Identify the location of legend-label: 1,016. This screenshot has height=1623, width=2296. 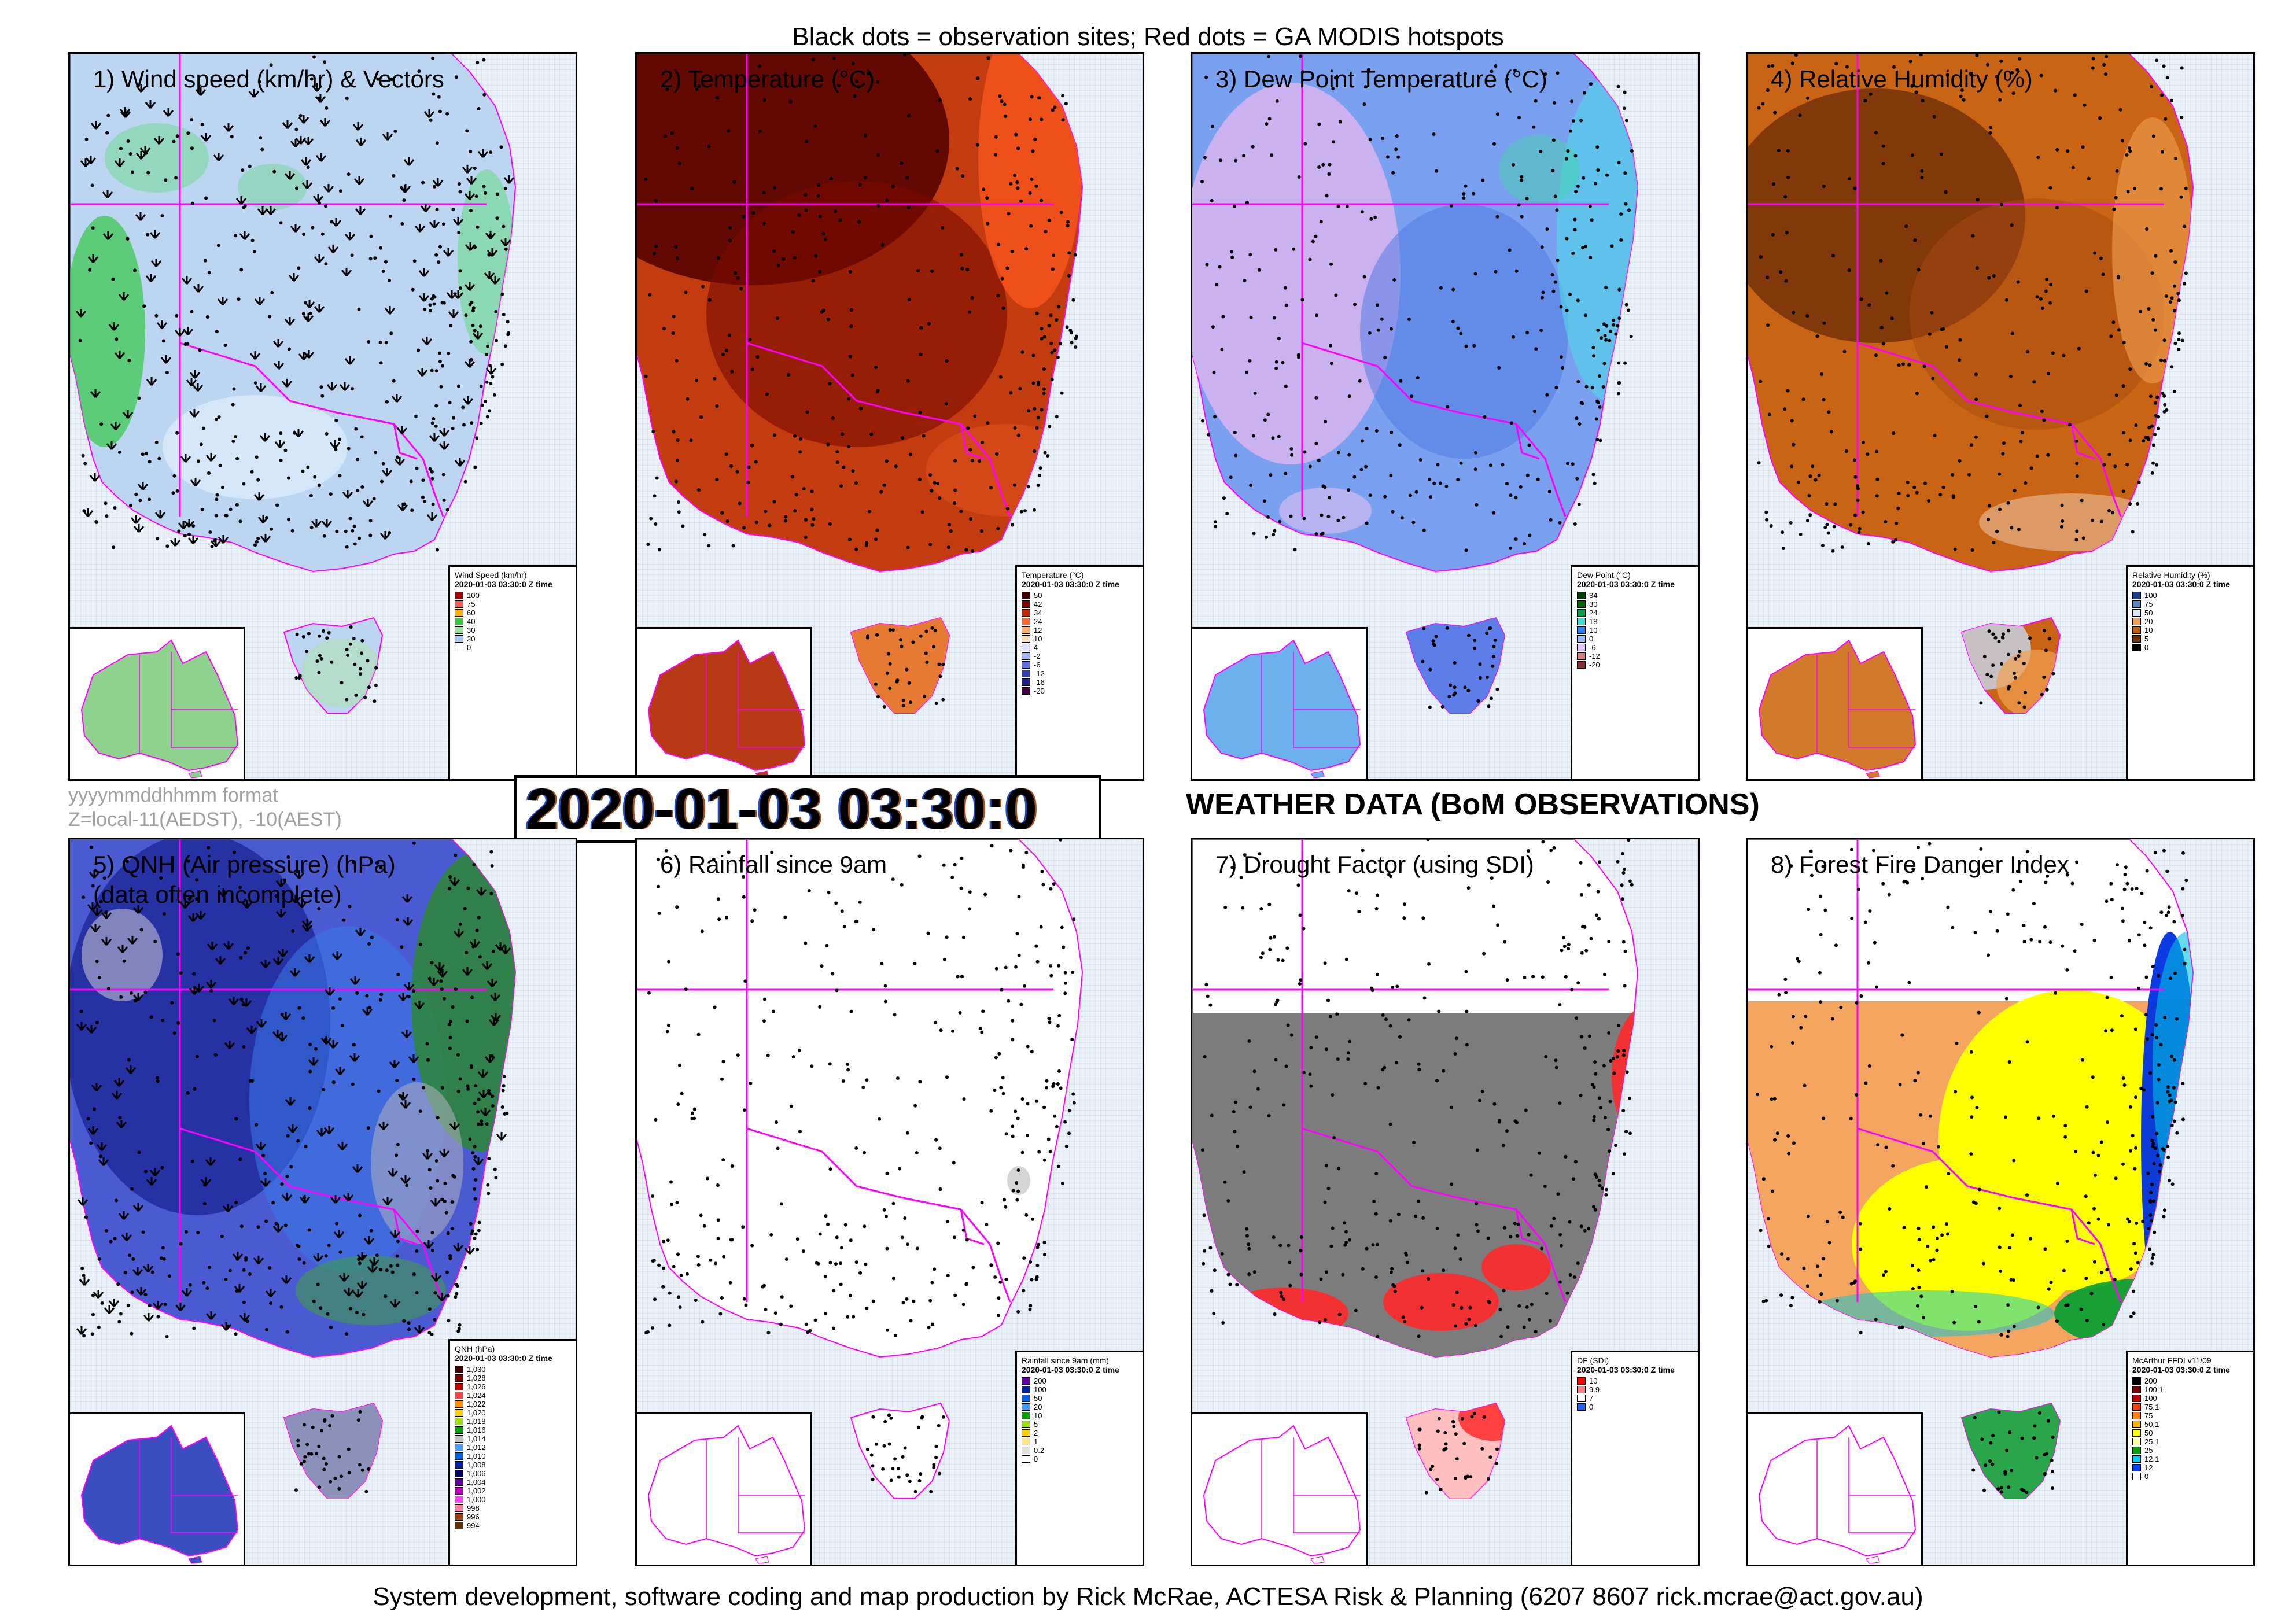
(477, 1430).